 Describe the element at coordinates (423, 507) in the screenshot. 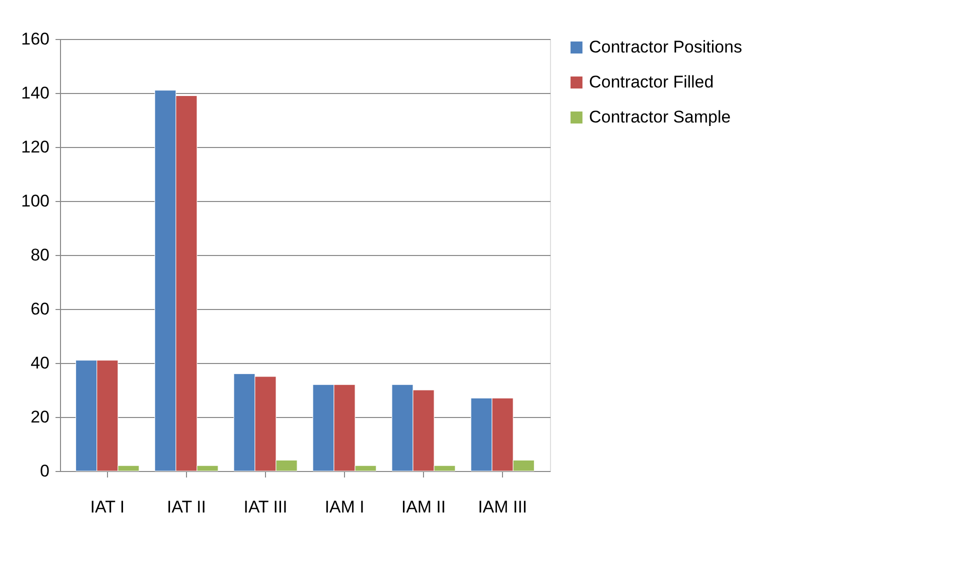

I see `x-tick-label: IAM II` at that location.